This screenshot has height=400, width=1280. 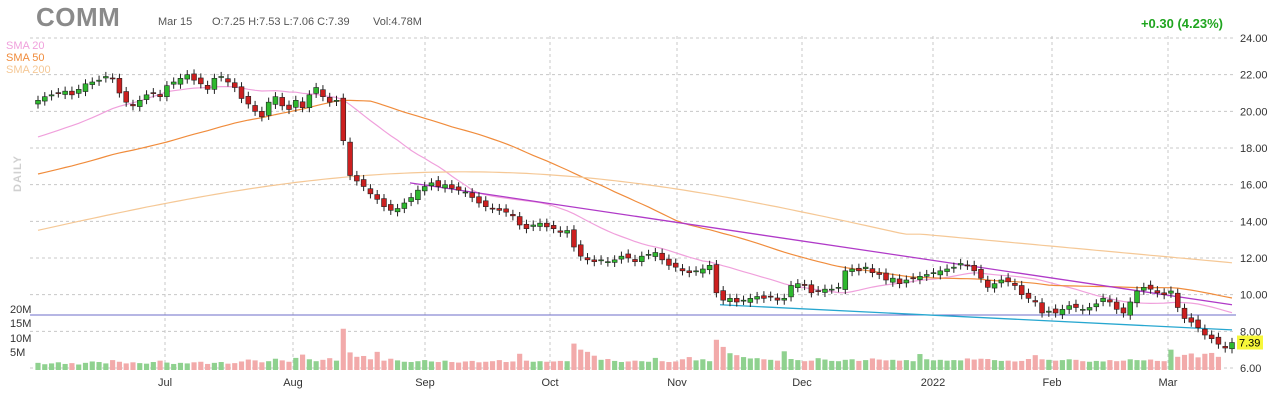 What do you see at coordinates (1254, 112) in the screenshot?
I see `y-tick-label: 20.00` at bounding box center [1254, 112].